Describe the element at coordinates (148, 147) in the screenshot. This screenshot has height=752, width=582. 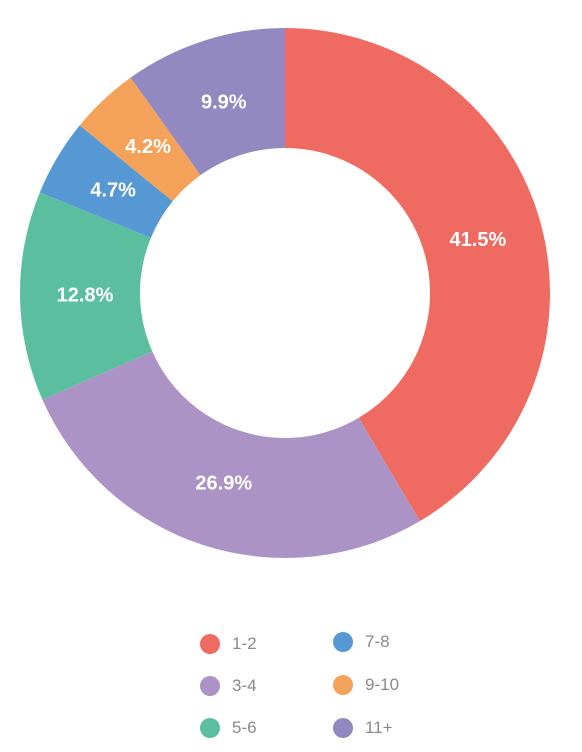
I see `slice-label-9-10: 4.2%` at that location.